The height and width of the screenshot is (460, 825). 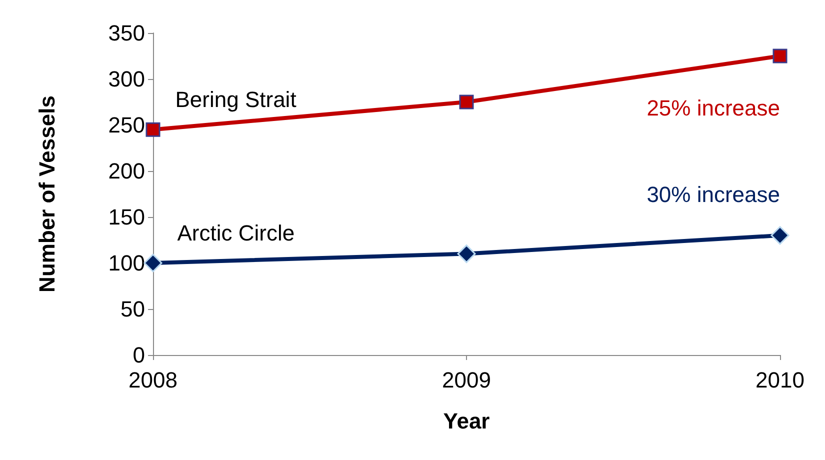 What do you see at coordinates (126, 217) in the screenshot?
I see `y-tick-label: 150` at bounding box center [126, 217].